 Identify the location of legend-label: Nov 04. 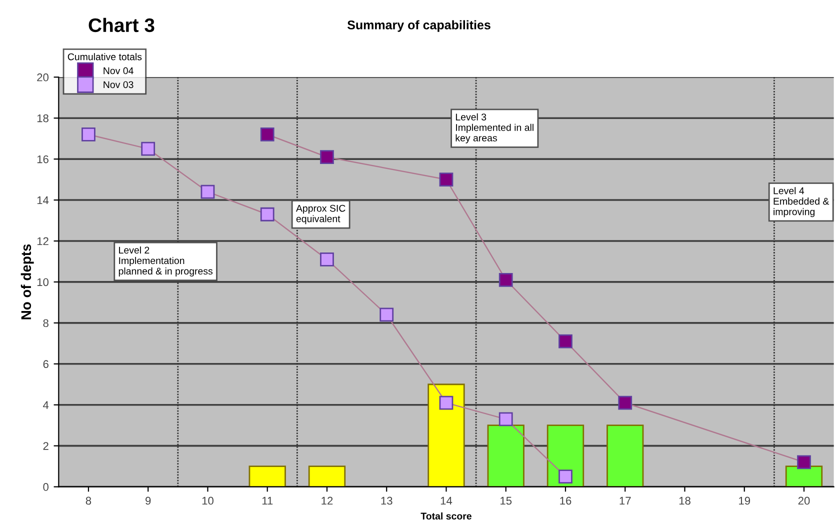
(119, 70).